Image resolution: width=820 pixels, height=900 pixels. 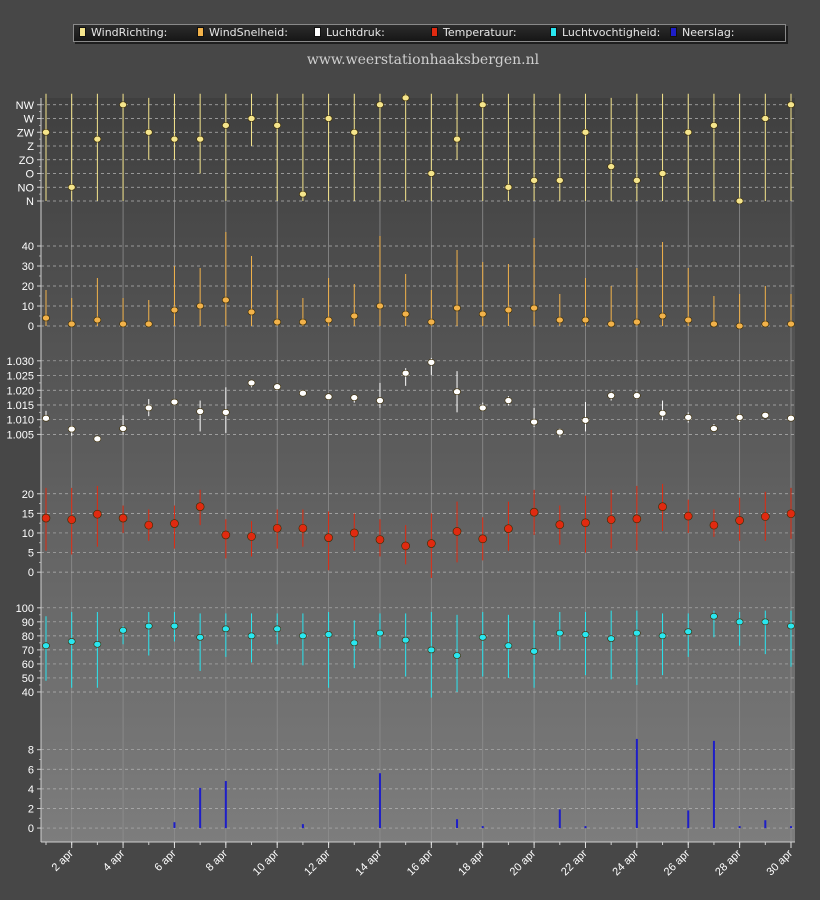 I want to click on legend-label: Luchtvochtigheid:, so click(x=611, y=32).